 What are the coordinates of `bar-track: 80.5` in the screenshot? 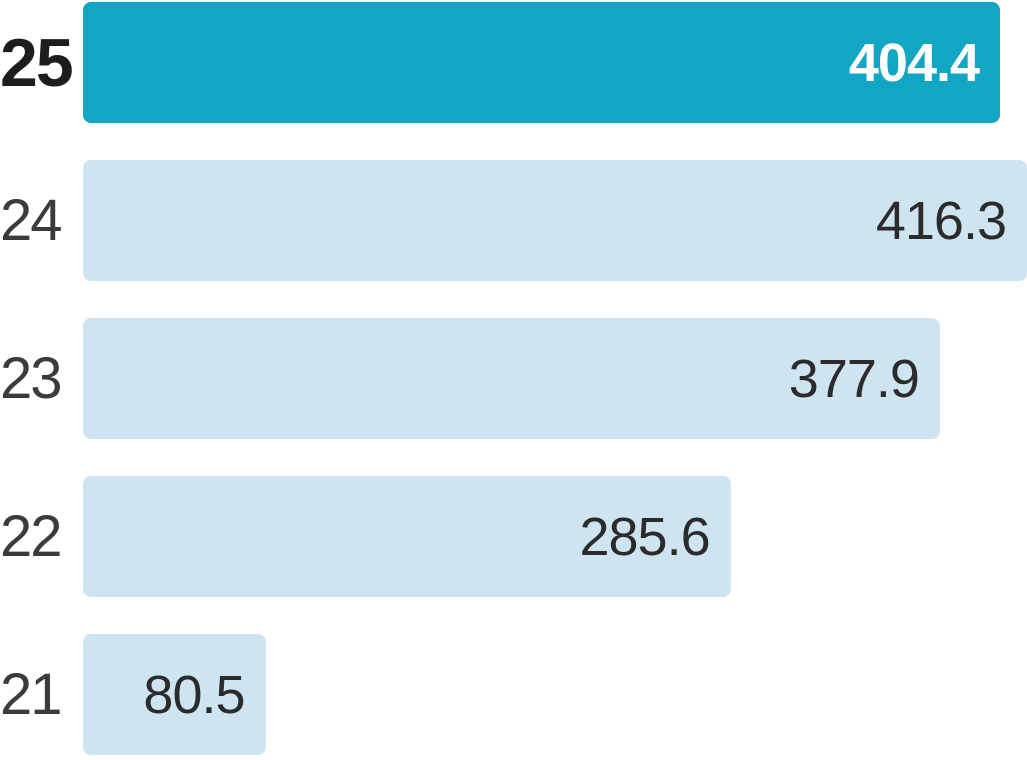 It's located at (555, 694).